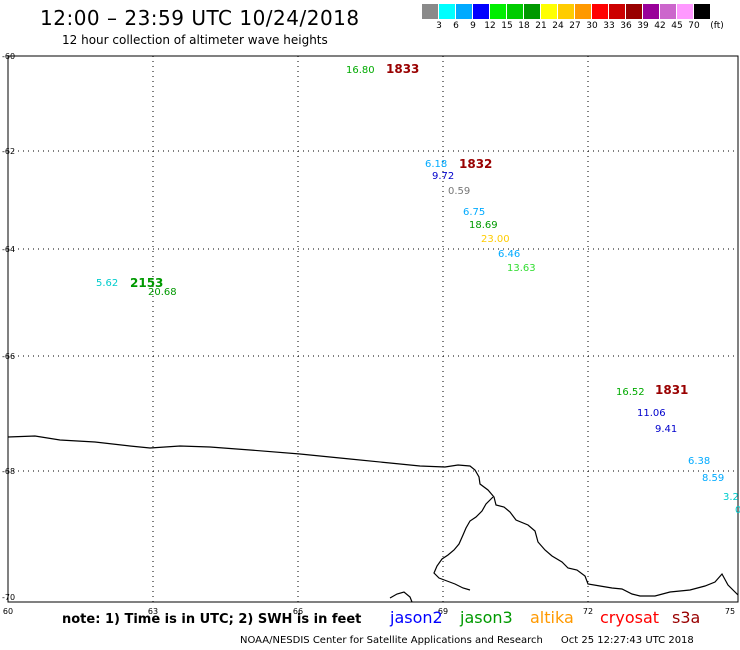 This screenshot has height=650, width=740. What do you see at coordinates (660, 26) in the screenshot?
I see `colorbar-tick-label: 42` at bounding box center [660, 26].